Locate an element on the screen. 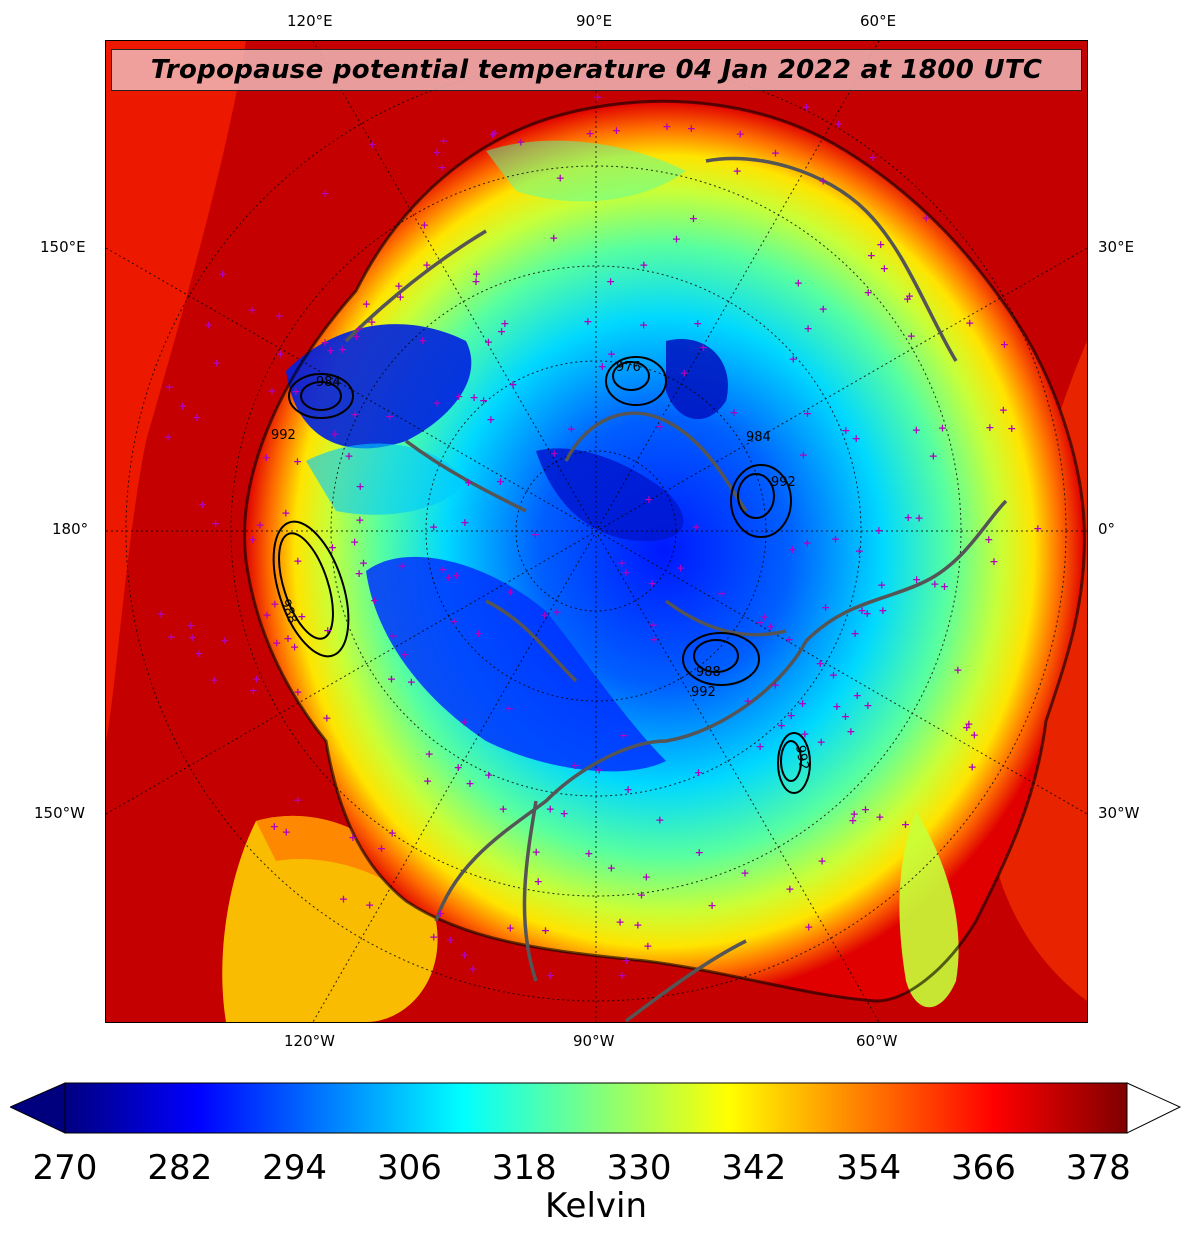  colorbar-tick-label: 342 is located at coordinates (754, 1168).